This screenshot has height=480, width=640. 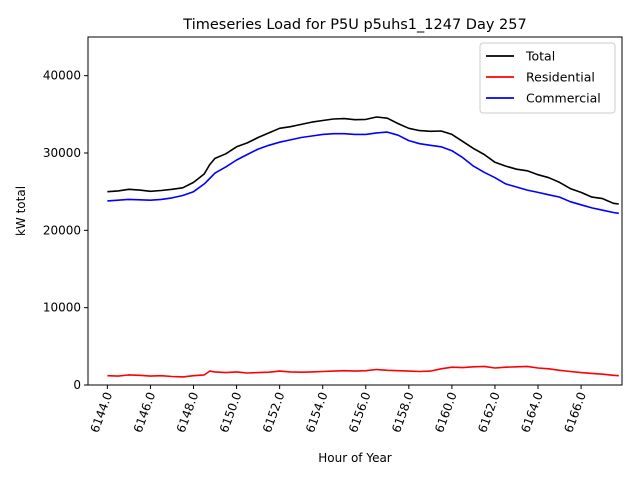 What do you see at coordinates (363, 173) in the screenshot?
I see `series-line-commercial` at bounding box center [363, 173].